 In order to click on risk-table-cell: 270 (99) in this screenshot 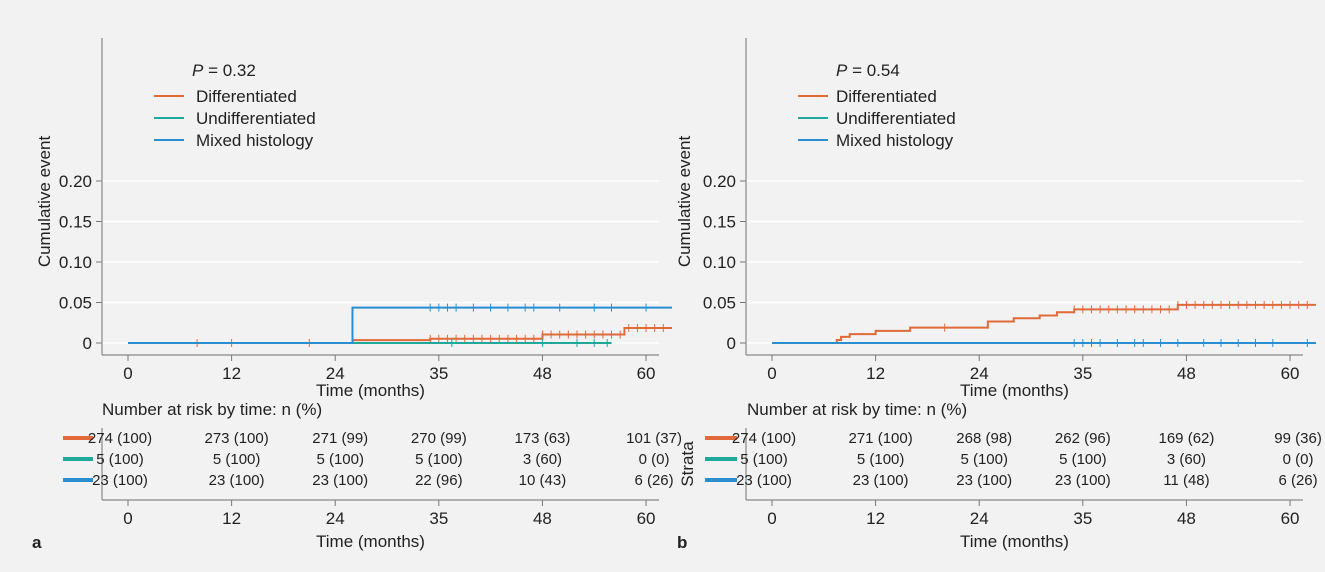, I will do `click(439, 438)`.